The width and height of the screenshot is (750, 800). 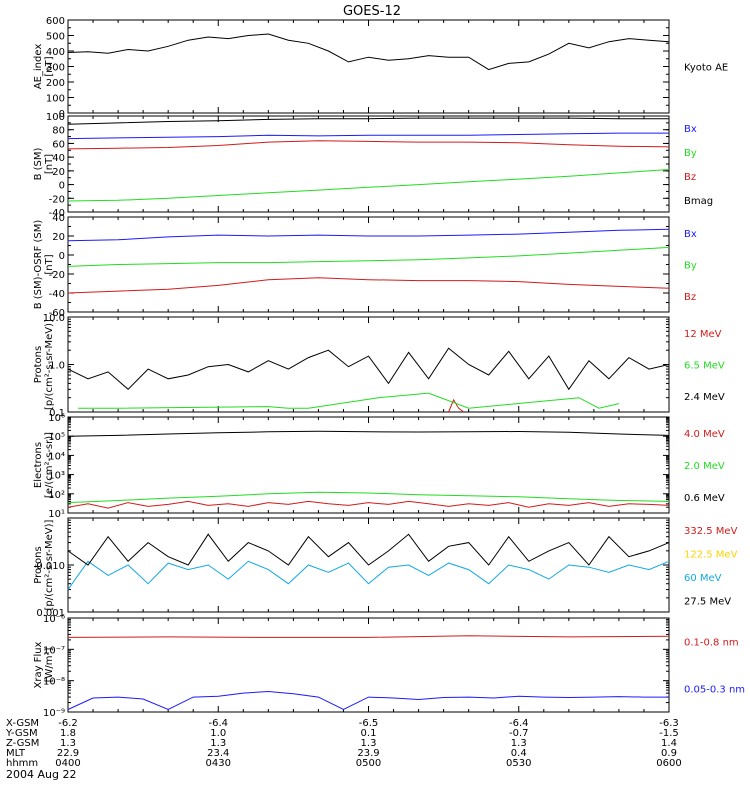 What do you see at coordinates (56, 476) in the screenshot?
I see `y-tick-label: 10³` at bounding box center [56, 476].